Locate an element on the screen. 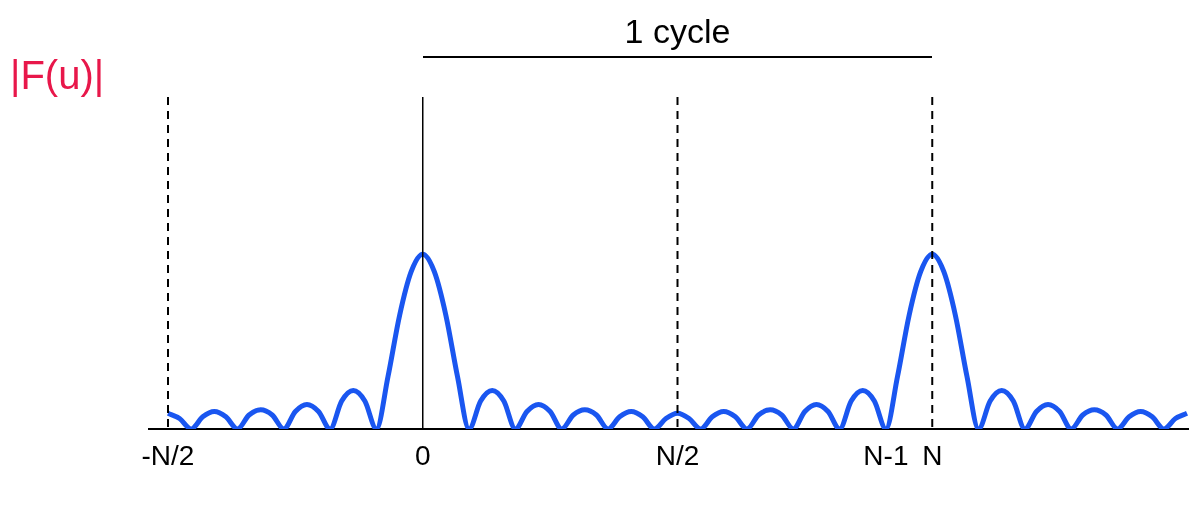 This screenshot has width=1200, height=525. x-tick-label: N/2 is located at coordinates (677, 455).